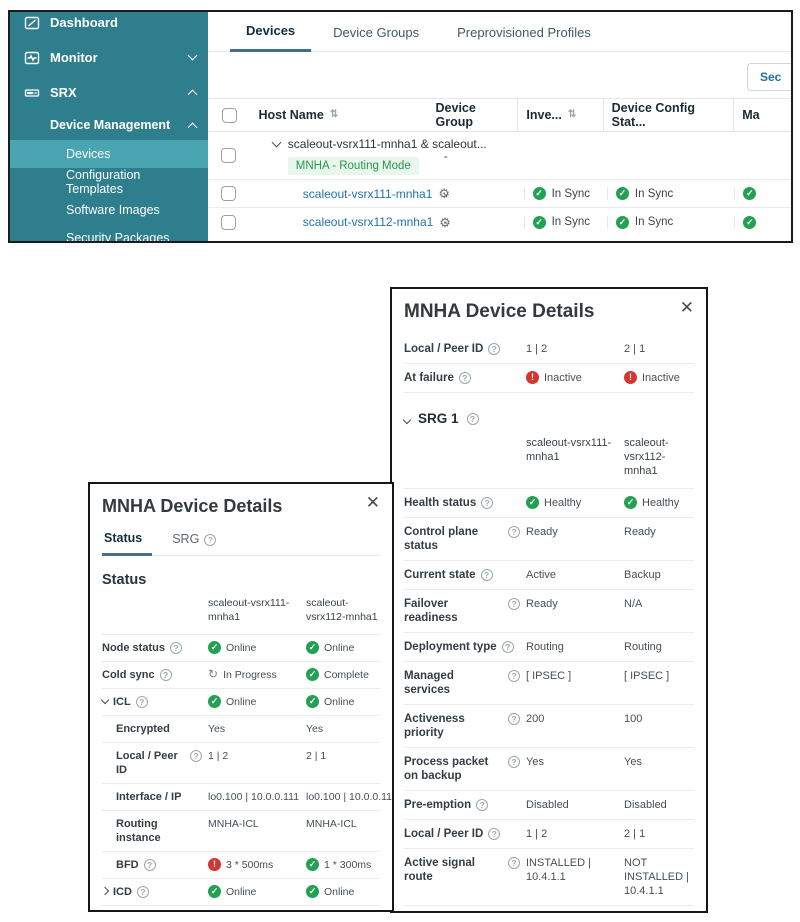  Describe the element at coordinates (549, 539) in the screenshot. I see `detail-row: Control plane status Ready Ready` at that location.